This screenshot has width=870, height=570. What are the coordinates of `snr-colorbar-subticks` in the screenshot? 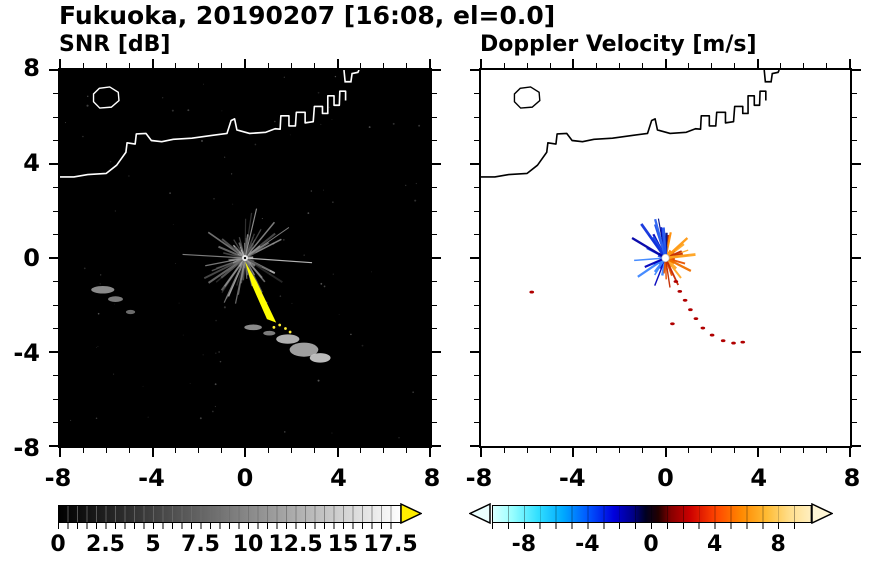 It's located at (229, 526).